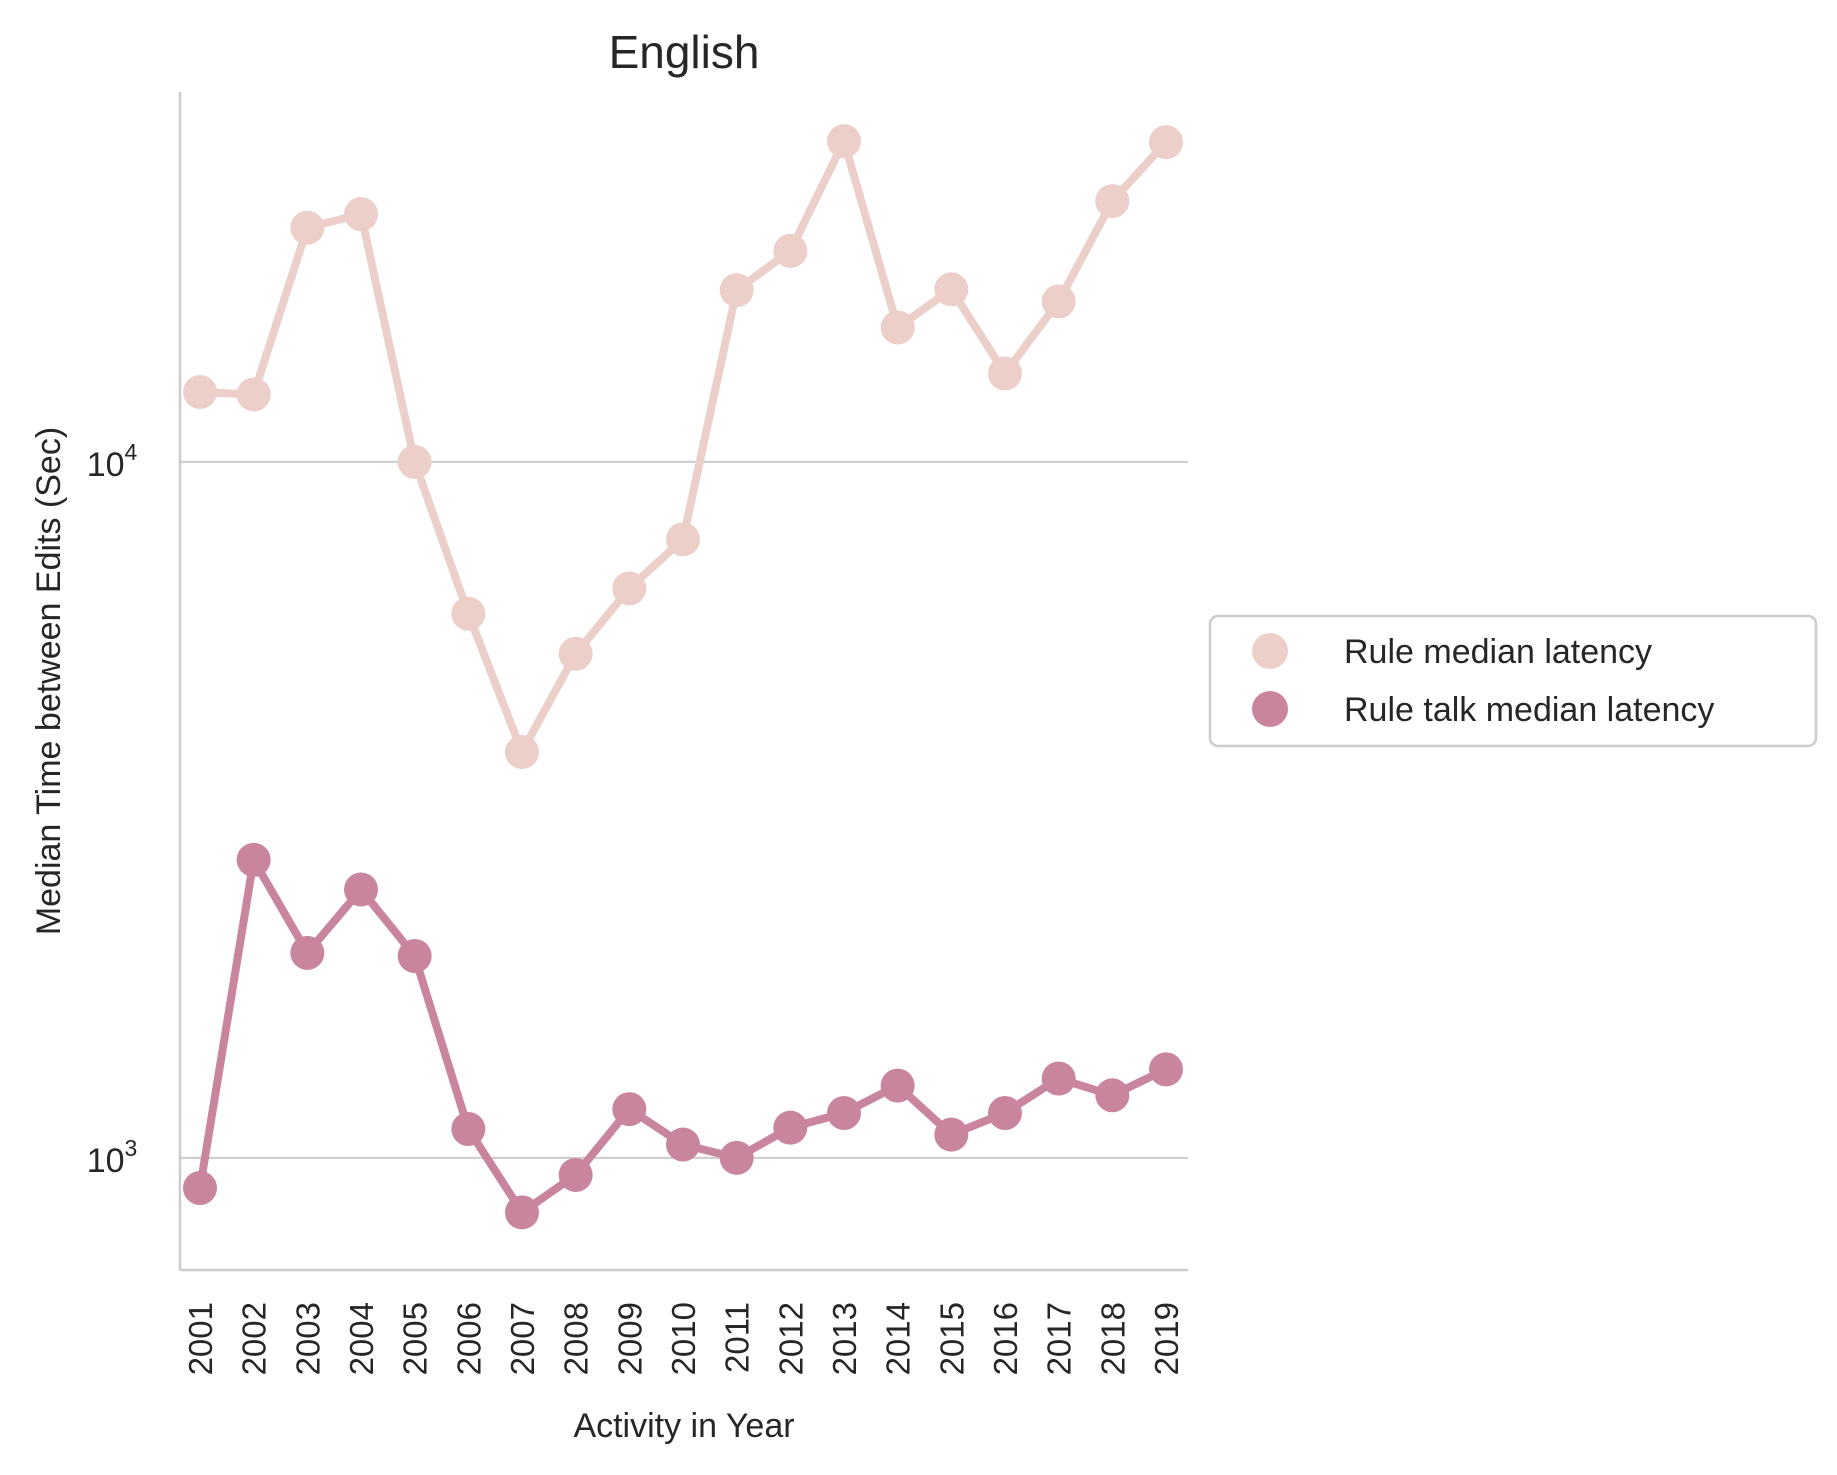 The image size is (1837, 1475). Describe the element at coordinates (200, 1338) in the screenshot. I see `x-tick-label: 2001` at that location.